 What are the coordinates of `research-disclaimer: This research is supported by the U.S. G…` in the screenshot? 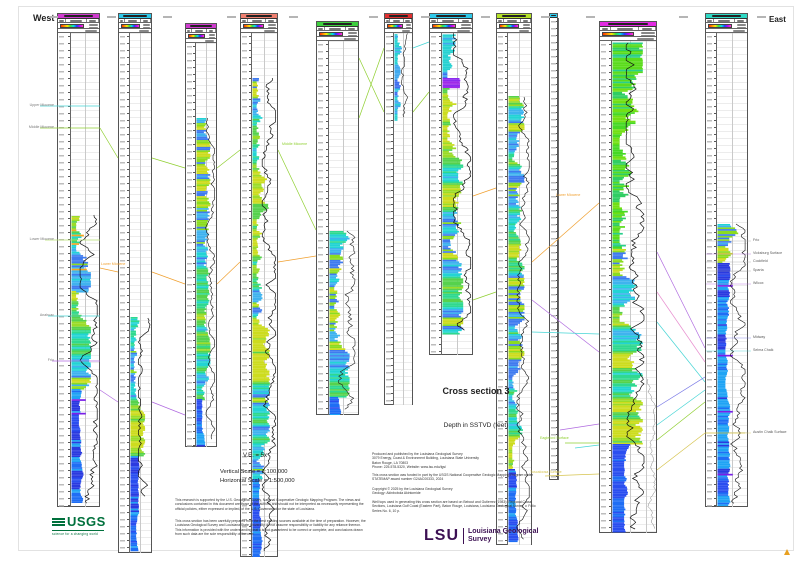 It's located at (269, 504).